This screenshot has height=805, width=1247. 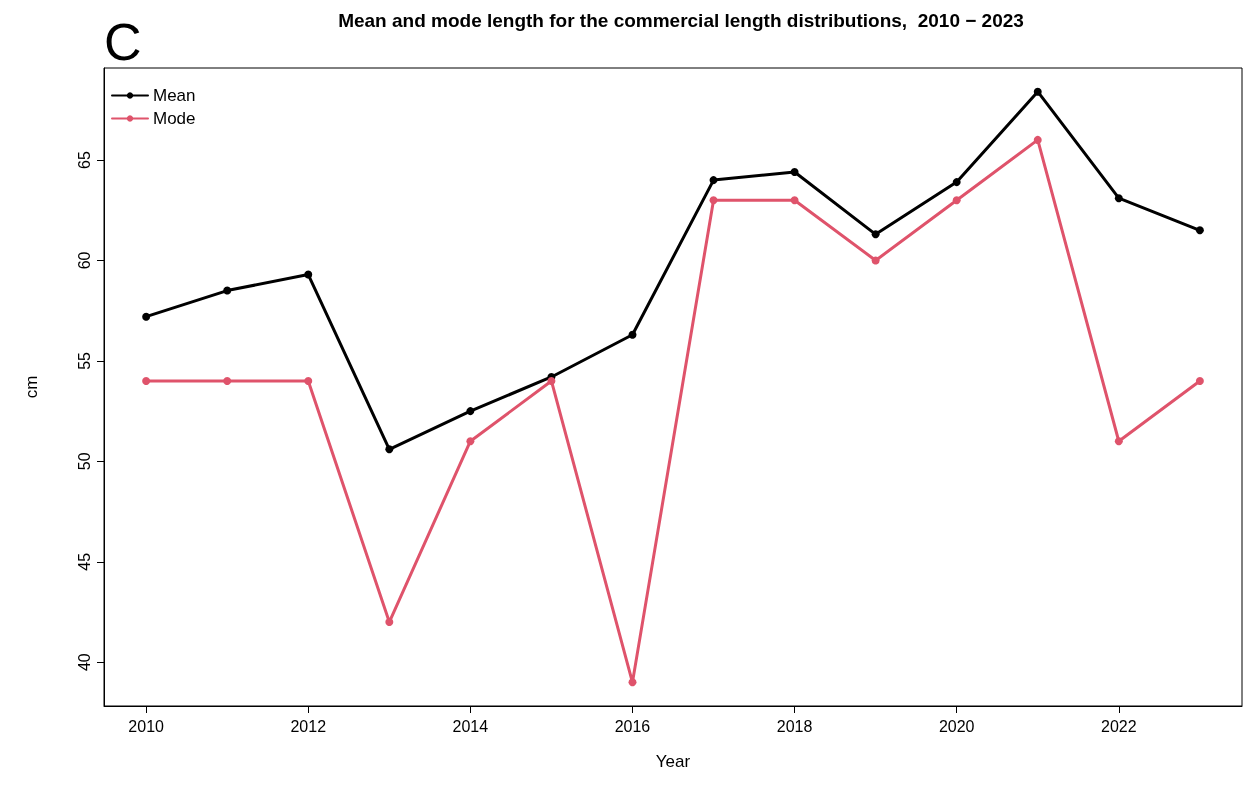 What do you see at coordinates (794, 726) in the screenshot?
I see `x-tick-label: 2018` at bounding box center [794, 726].